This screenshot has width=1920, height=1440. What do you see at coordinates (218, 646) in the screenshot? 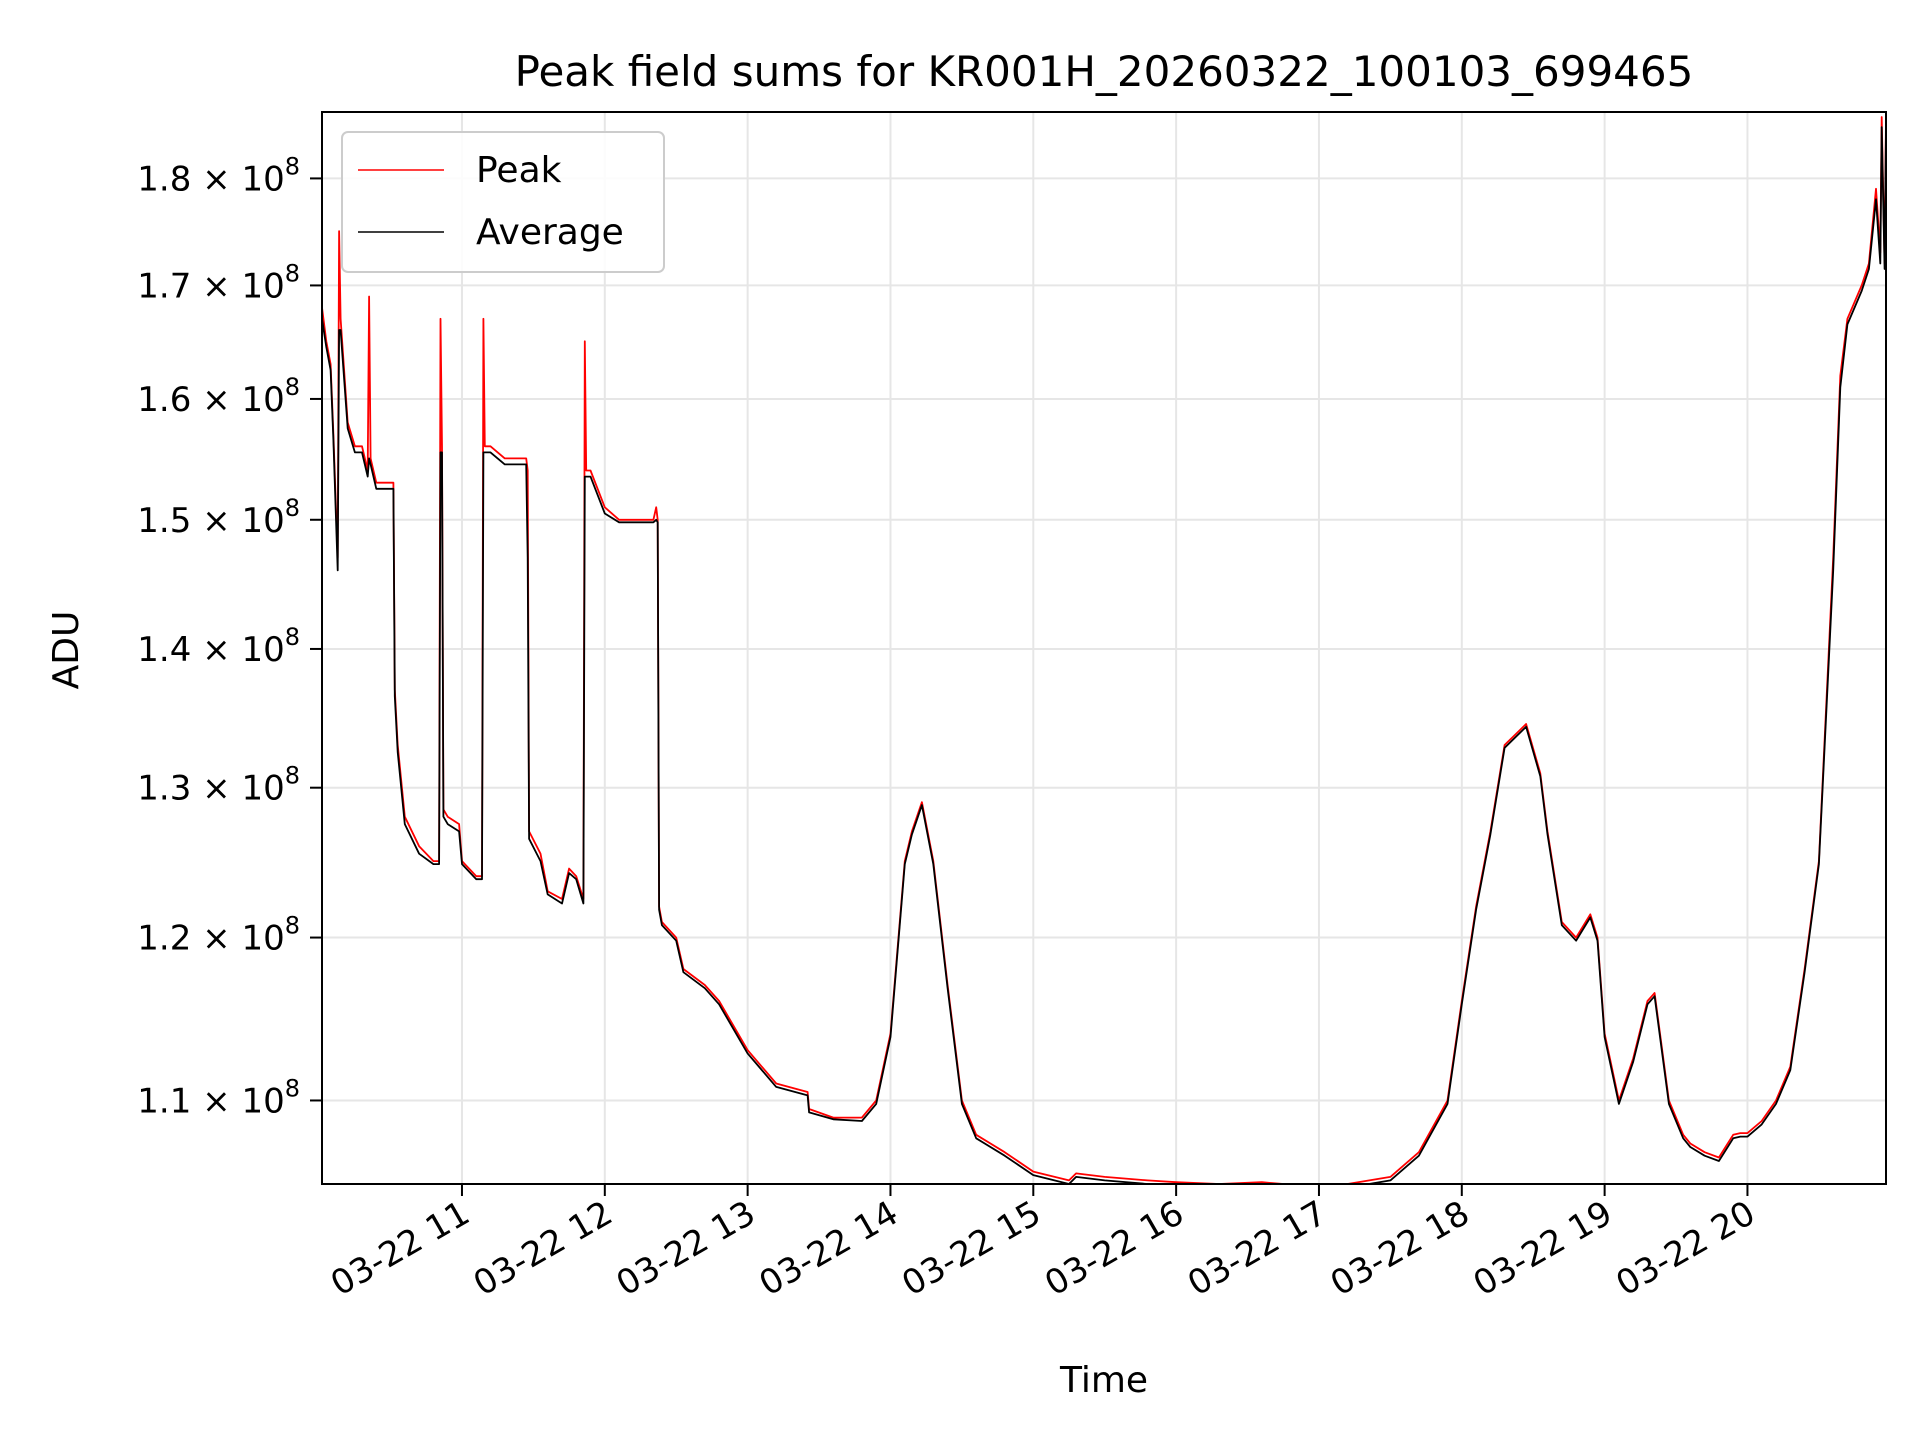
I see `y-tick-label: 1.4 × 108` at bounding box center [218, 646].